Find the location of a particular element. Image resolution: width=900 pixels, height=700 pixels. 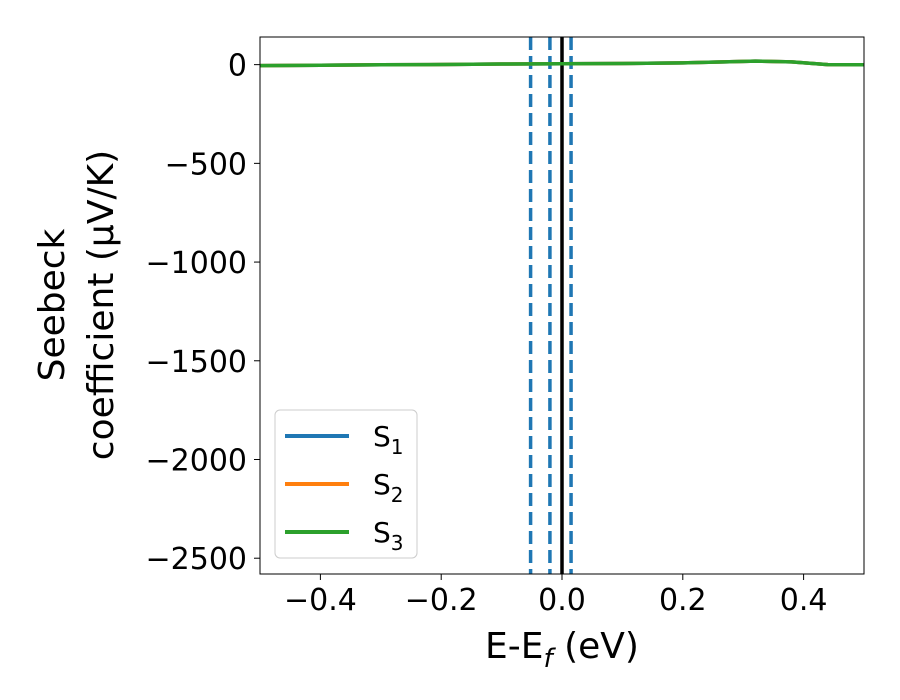

legend-label-s2: S2 is located at coordinates (388, 487).